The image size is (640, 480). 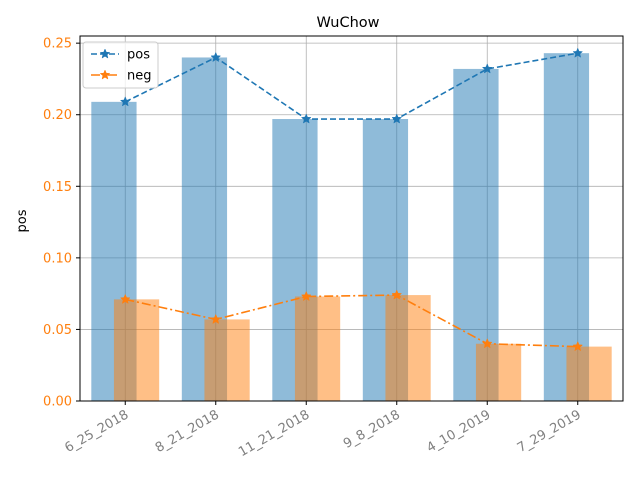 I want to click on chart-title: WuChow, so click(x=347, y=23).